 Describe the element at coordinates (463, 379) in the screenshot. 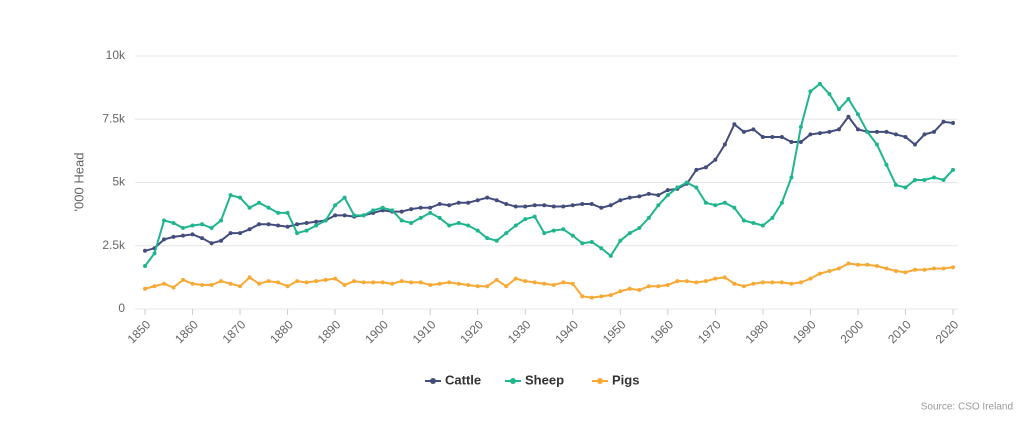

I see `legend-label: Cattle` at that location.